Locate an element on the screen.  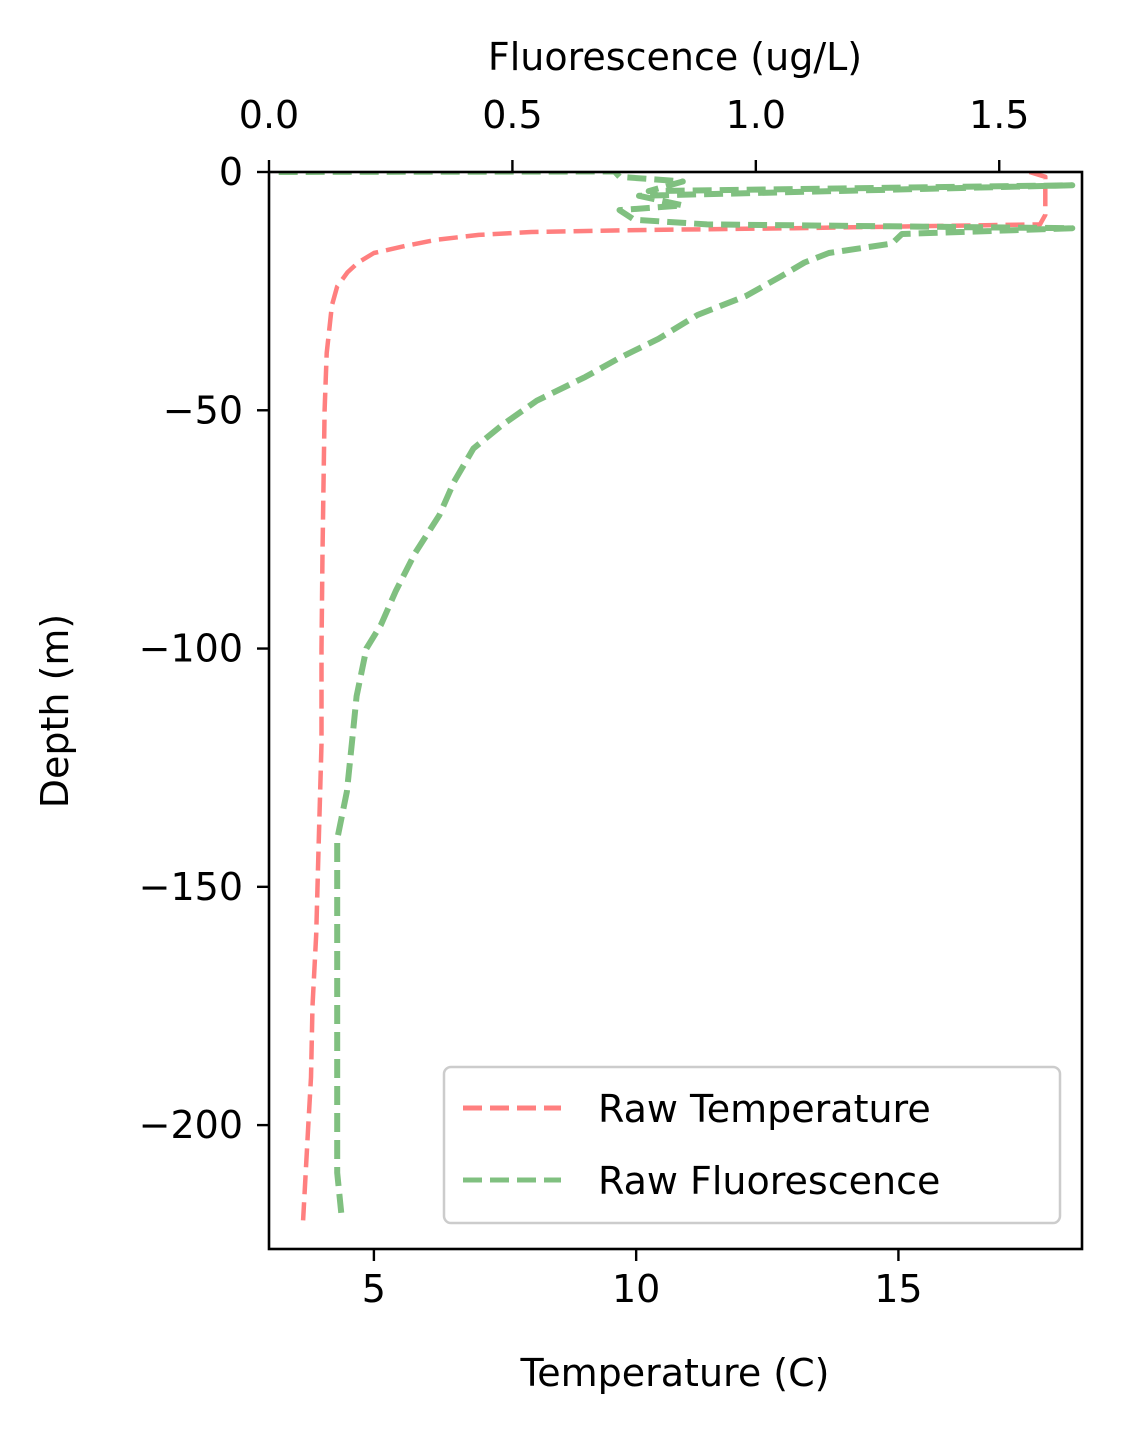
x-top-tick-label: 1.0 is located at coordinates (756, 115).